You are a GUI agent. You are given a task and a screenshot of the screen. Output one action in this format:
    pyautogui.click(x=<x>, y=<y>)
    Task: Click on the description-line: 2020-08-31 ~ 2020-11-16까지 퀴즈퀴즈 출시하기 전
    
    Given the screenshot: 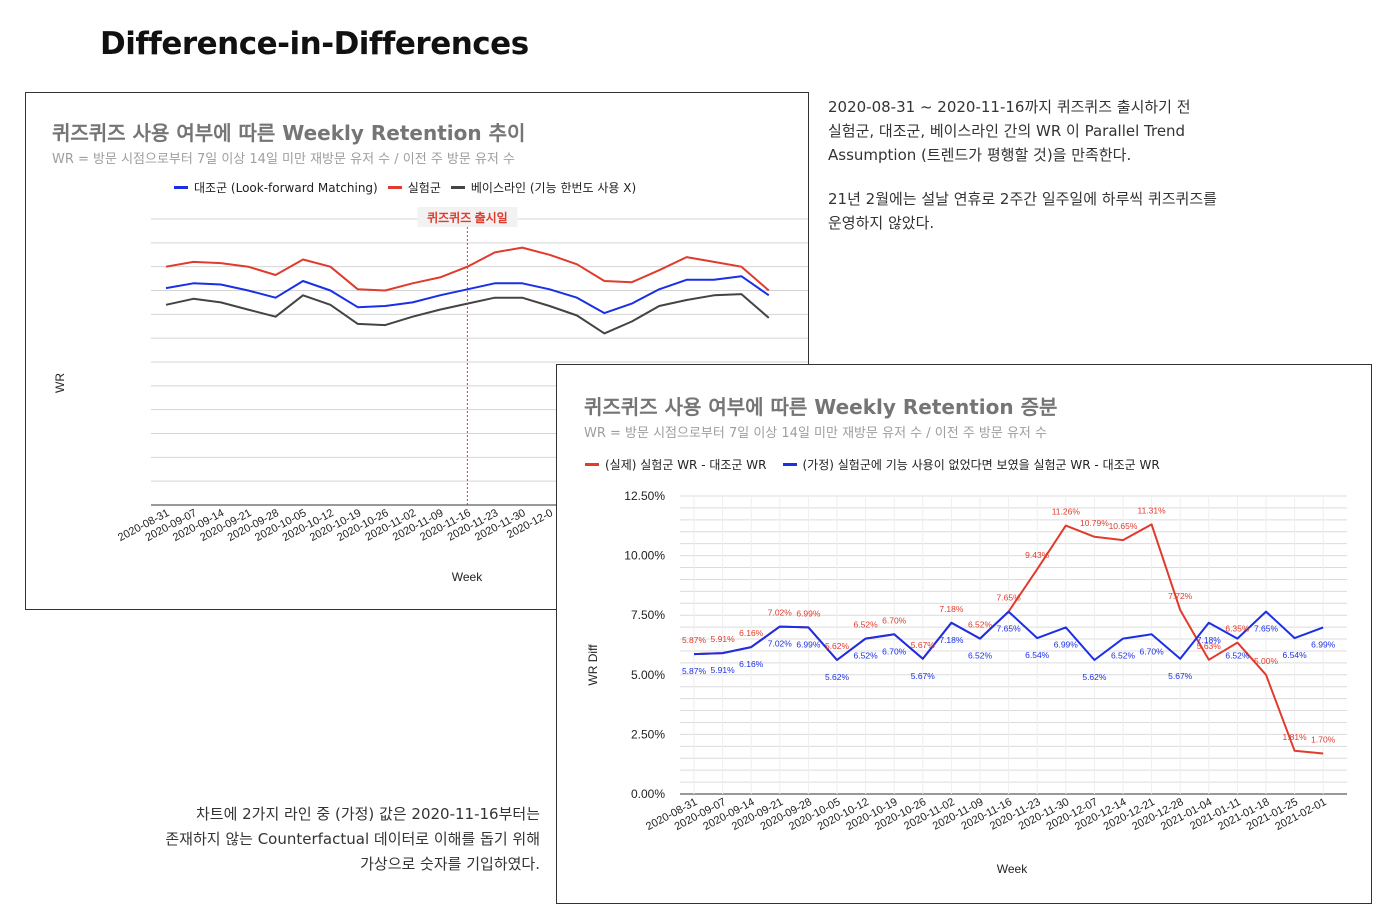 What is the action you would take?
    pyautogui.click(x=1022, y=107)
    